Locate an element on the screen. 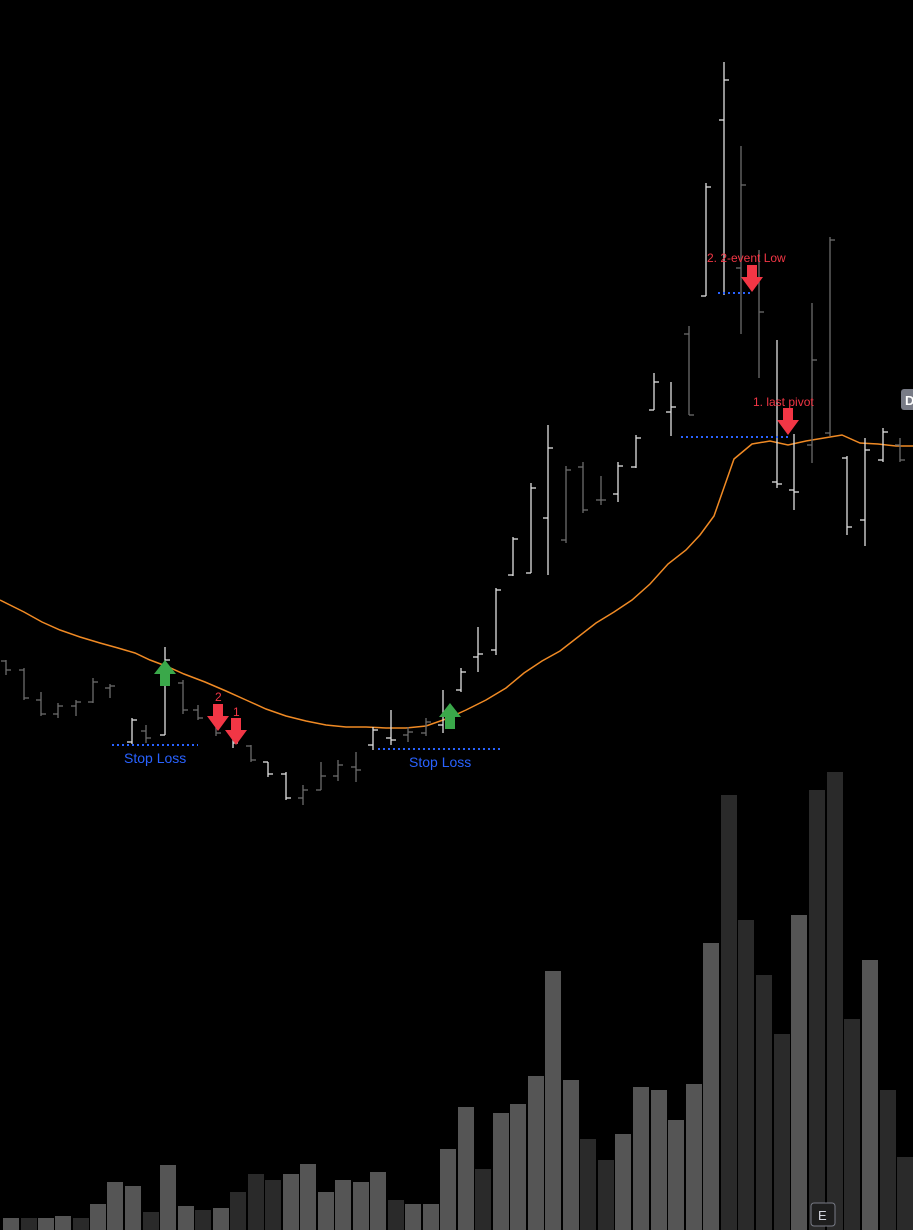  stop-loss-label-right: Stop Loss is located at coordinates (440, 762).